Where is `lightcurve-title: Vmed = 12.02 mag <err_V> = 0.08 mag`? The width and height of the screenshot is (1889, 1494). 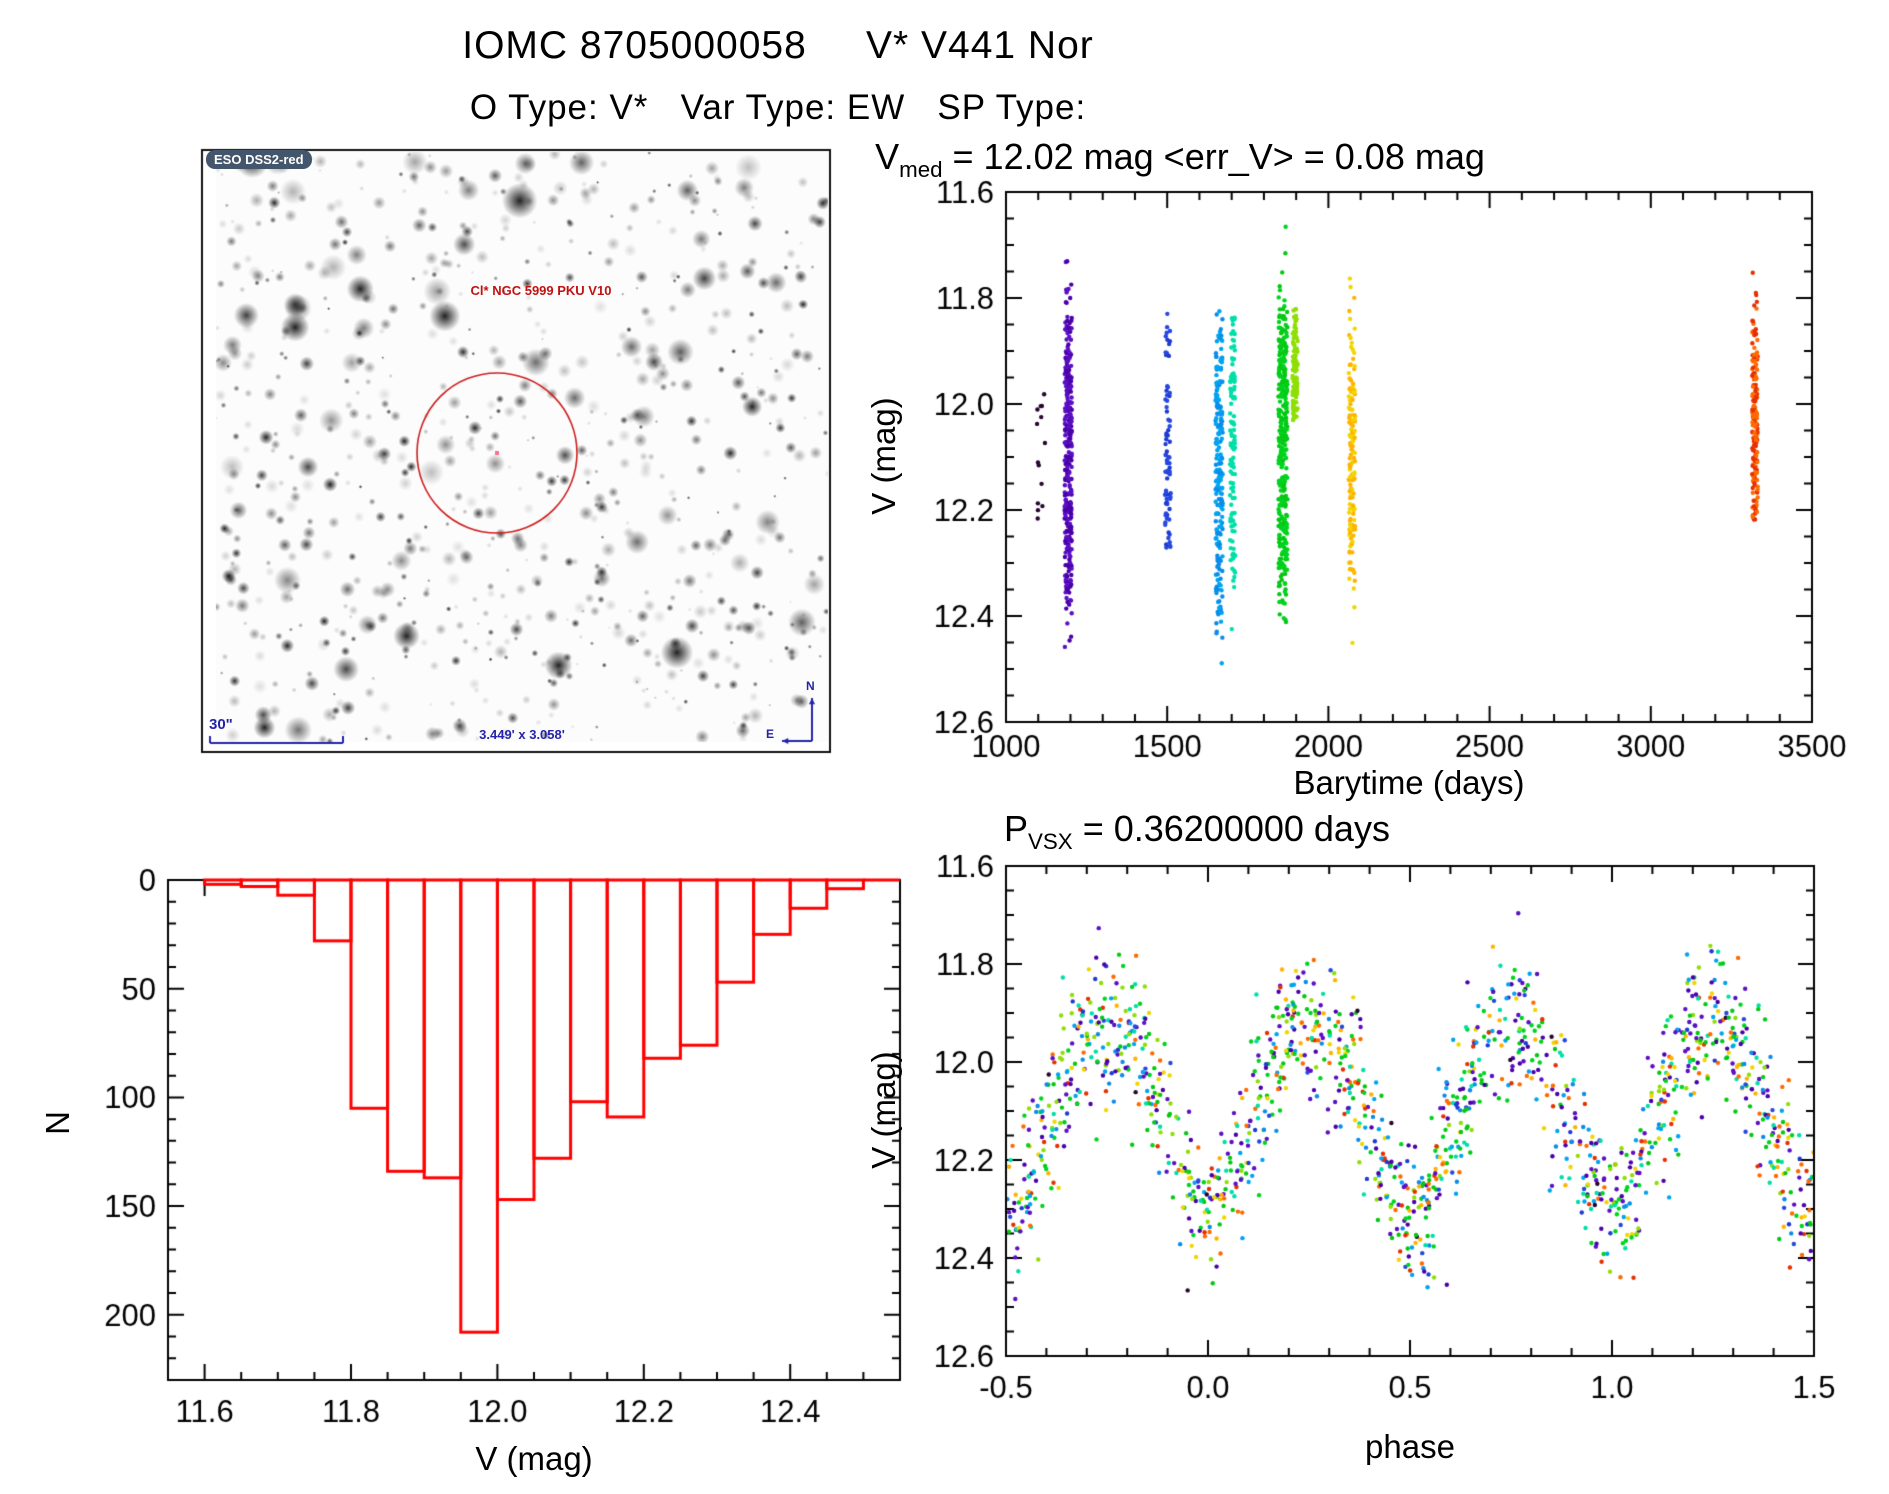 lightcurve-title: Vmed = 12.02 mag <err_V> = 0.08 mag is located at coordinates (1180, 159).